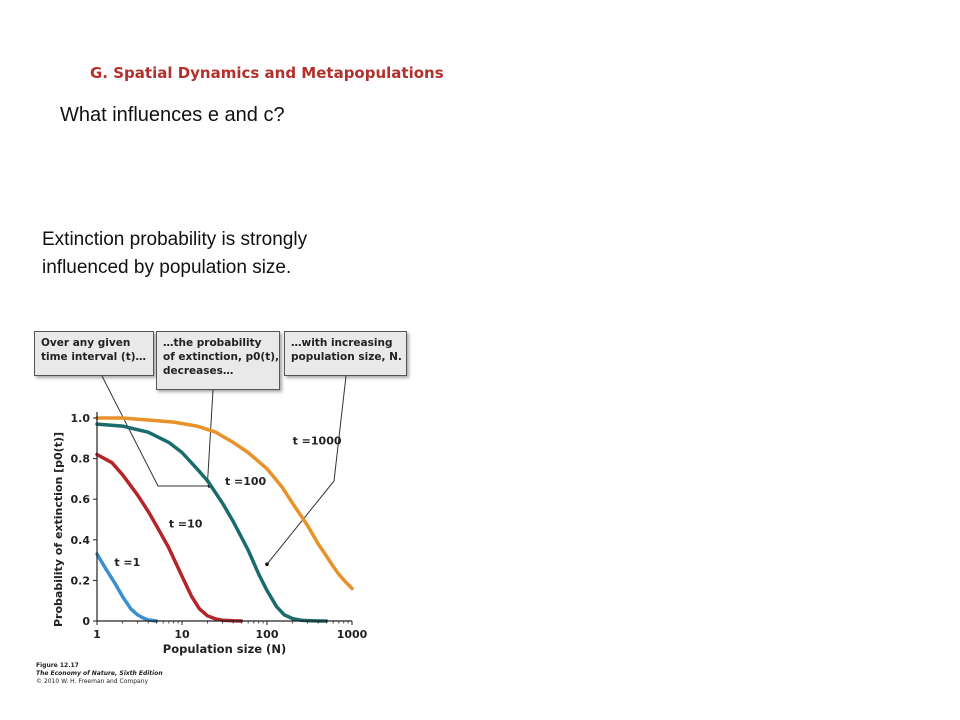 The width and height of the screenshot is (960, 720). I want to click on leader-line-probability, so click(210, 435).